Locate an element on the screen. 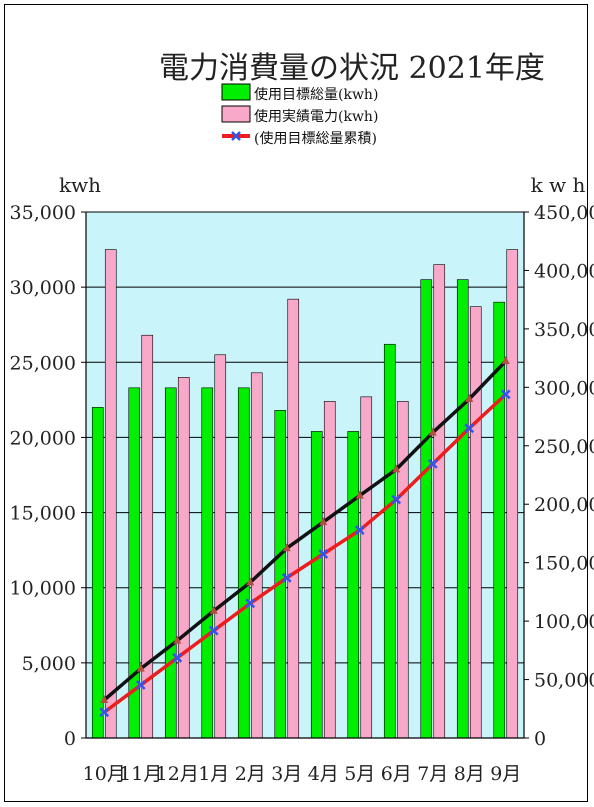 This screenshot has width=594, height=807. x-tick-label: 1月 is located at coordinates (213, 774).